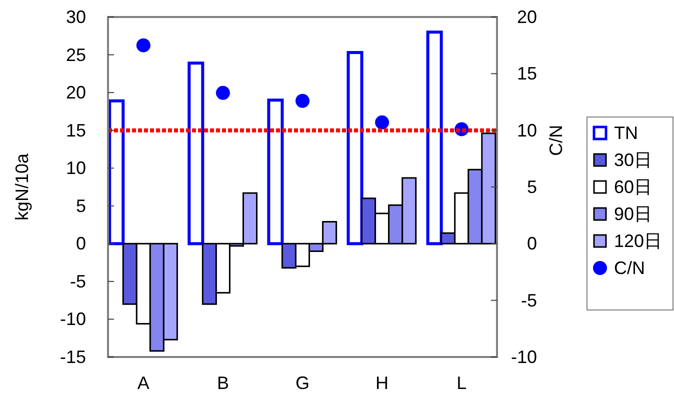  I want to click on y2-tick-label: 20, so click(526, 17).